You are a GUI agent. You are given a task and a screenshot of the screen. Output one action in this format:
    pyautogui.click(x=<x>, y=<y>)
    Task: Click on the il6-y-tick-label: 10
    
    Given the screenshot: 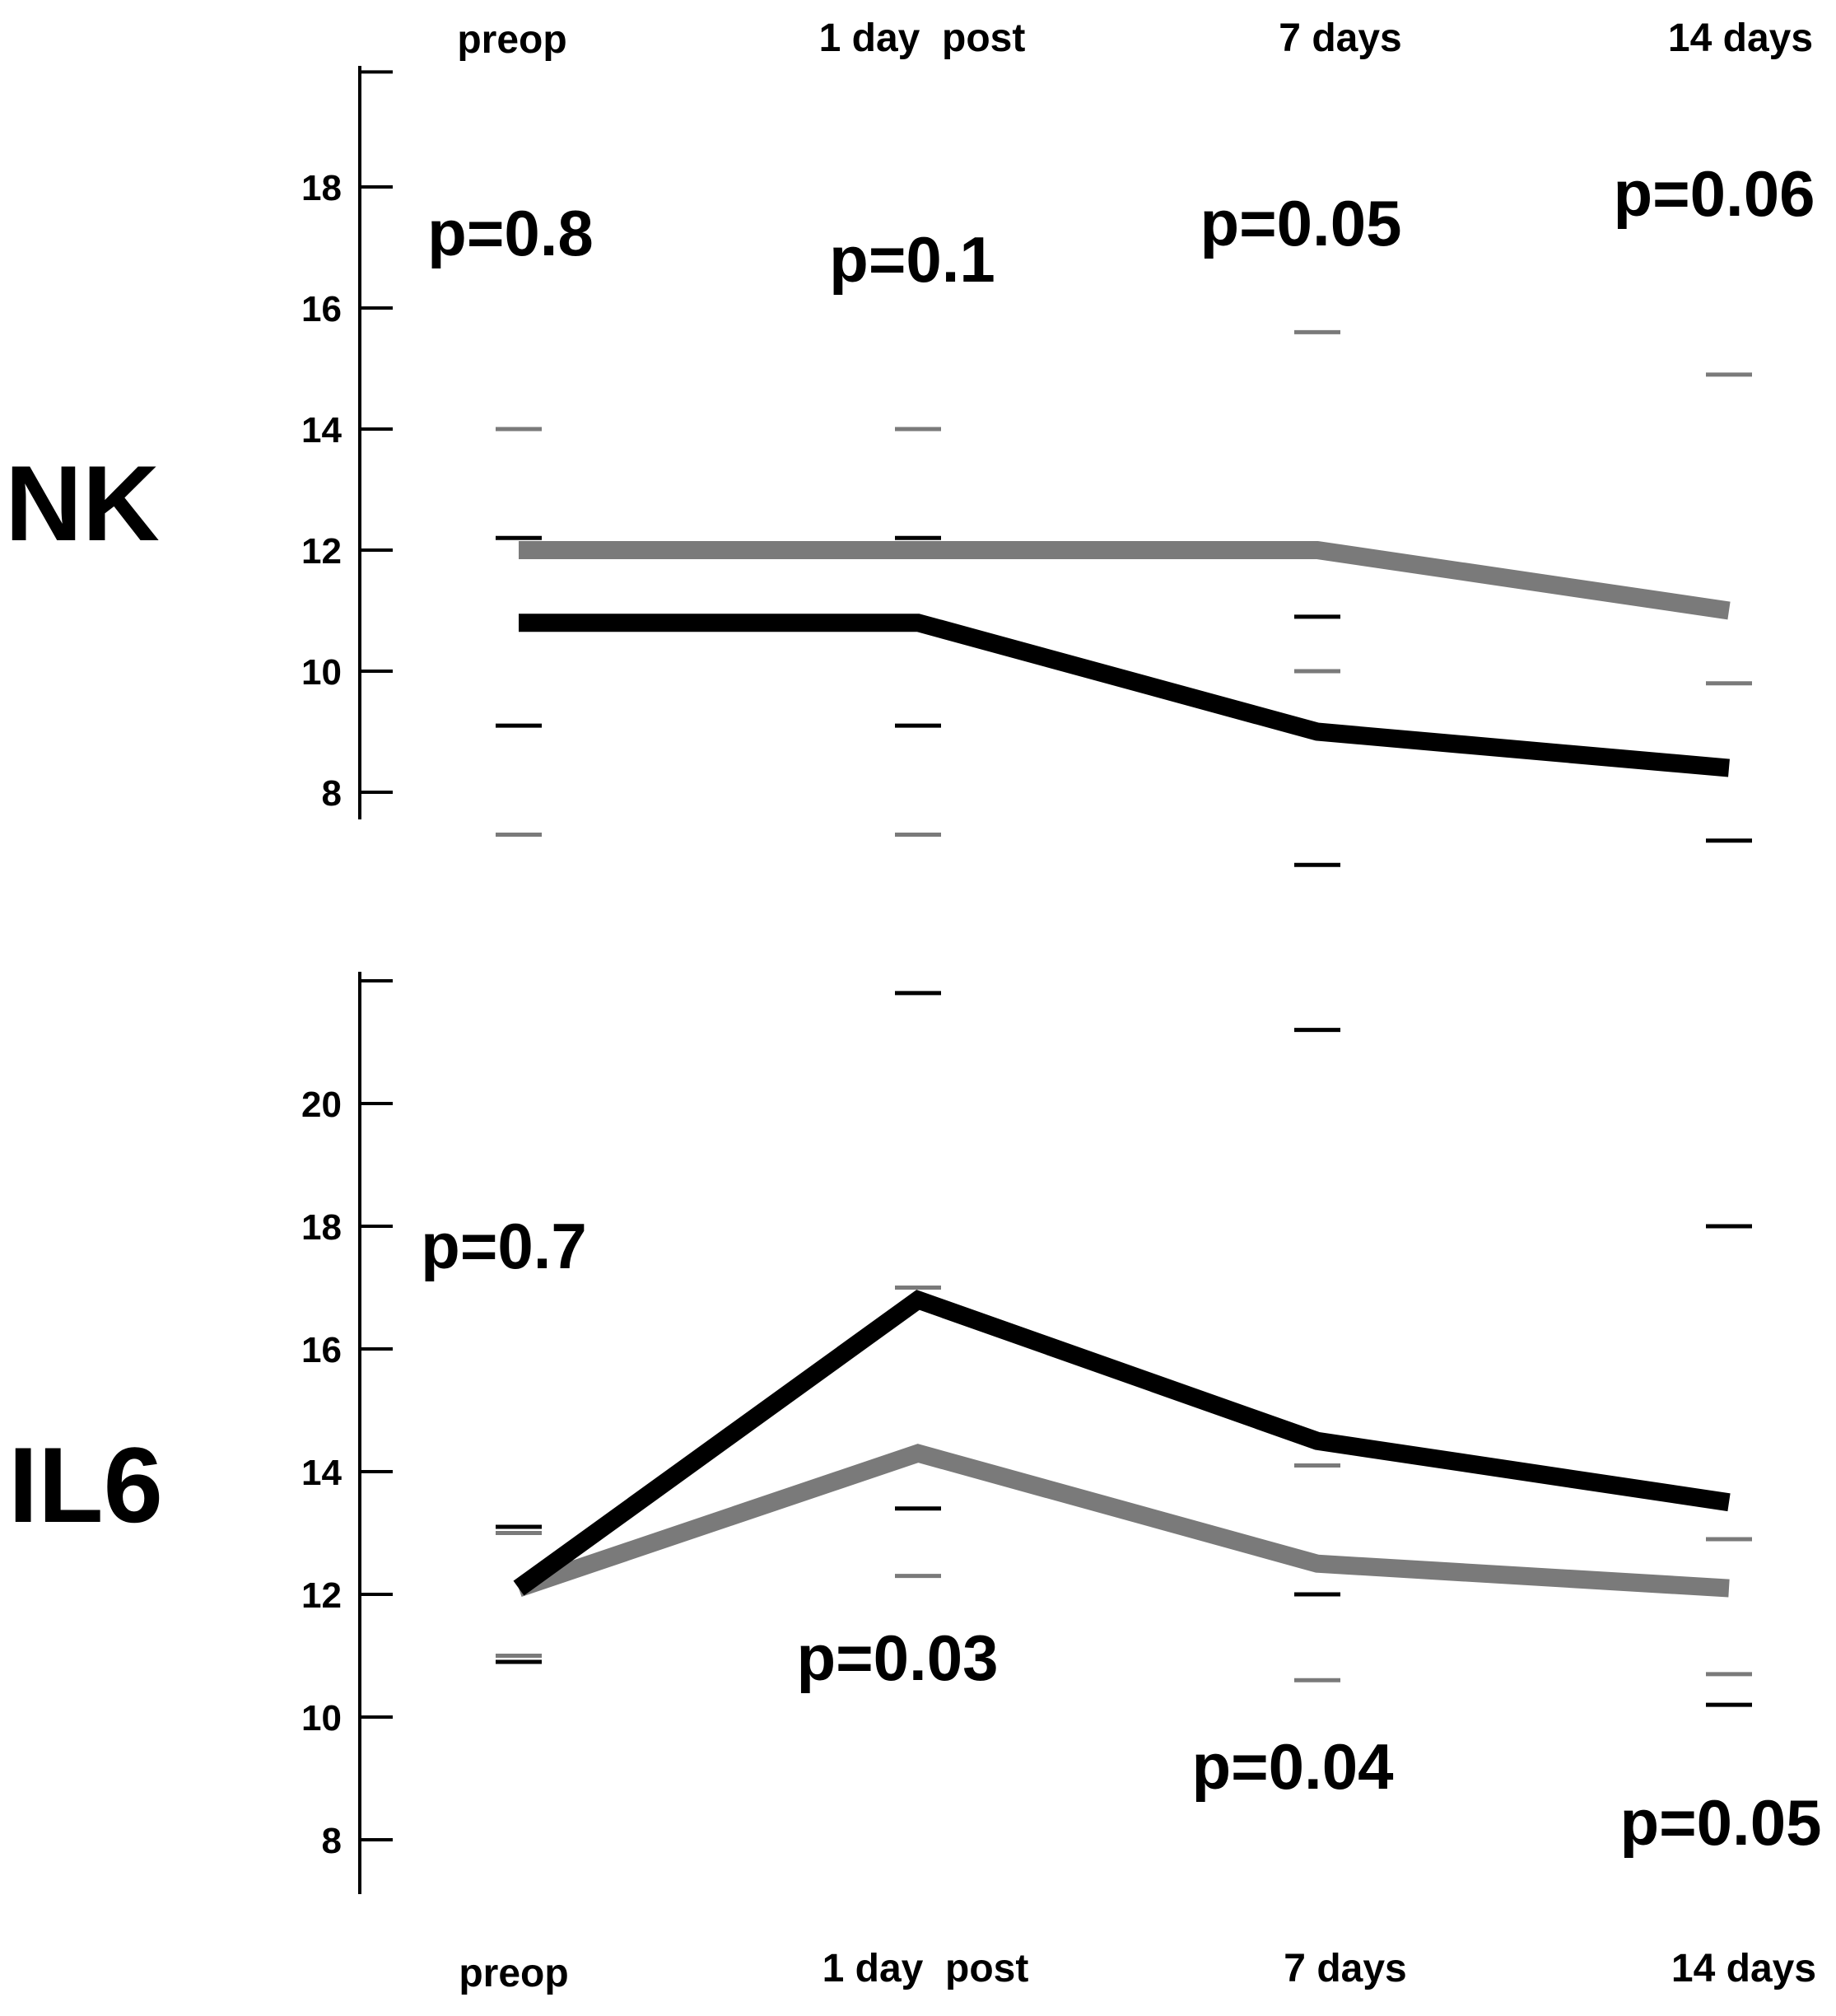 What is the action you would take?
    pyautogui.click(x=321, y=1718)
    